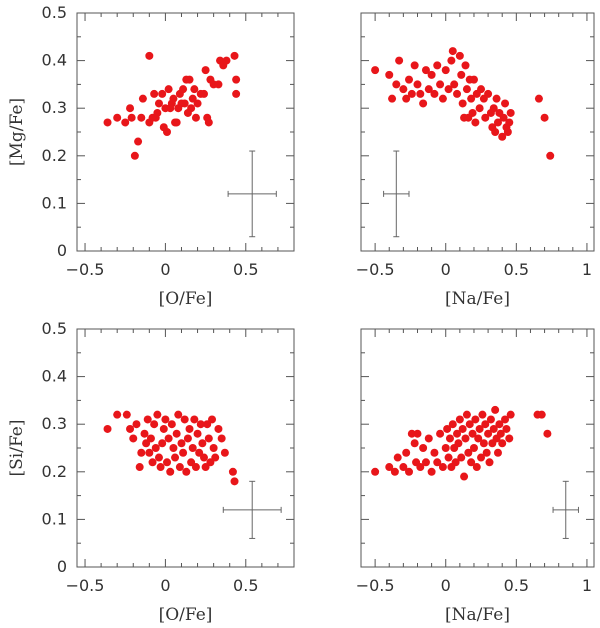  I want to click on x-tick-label: 0, so click(165, 585).